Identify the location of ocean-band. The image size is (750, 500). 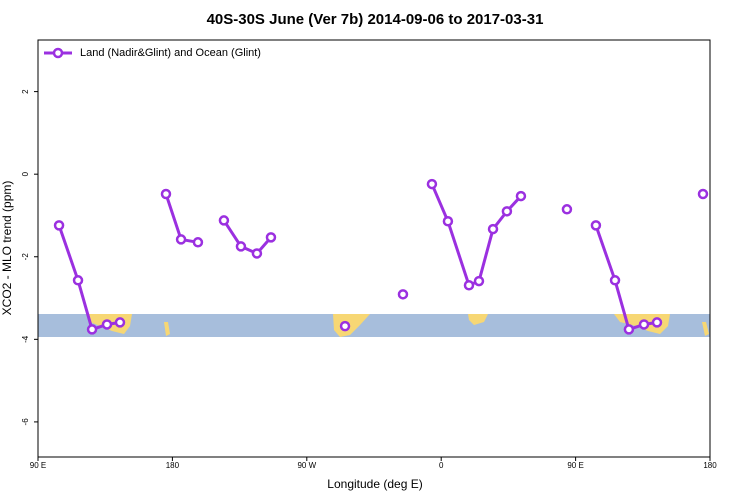
(374, 325).